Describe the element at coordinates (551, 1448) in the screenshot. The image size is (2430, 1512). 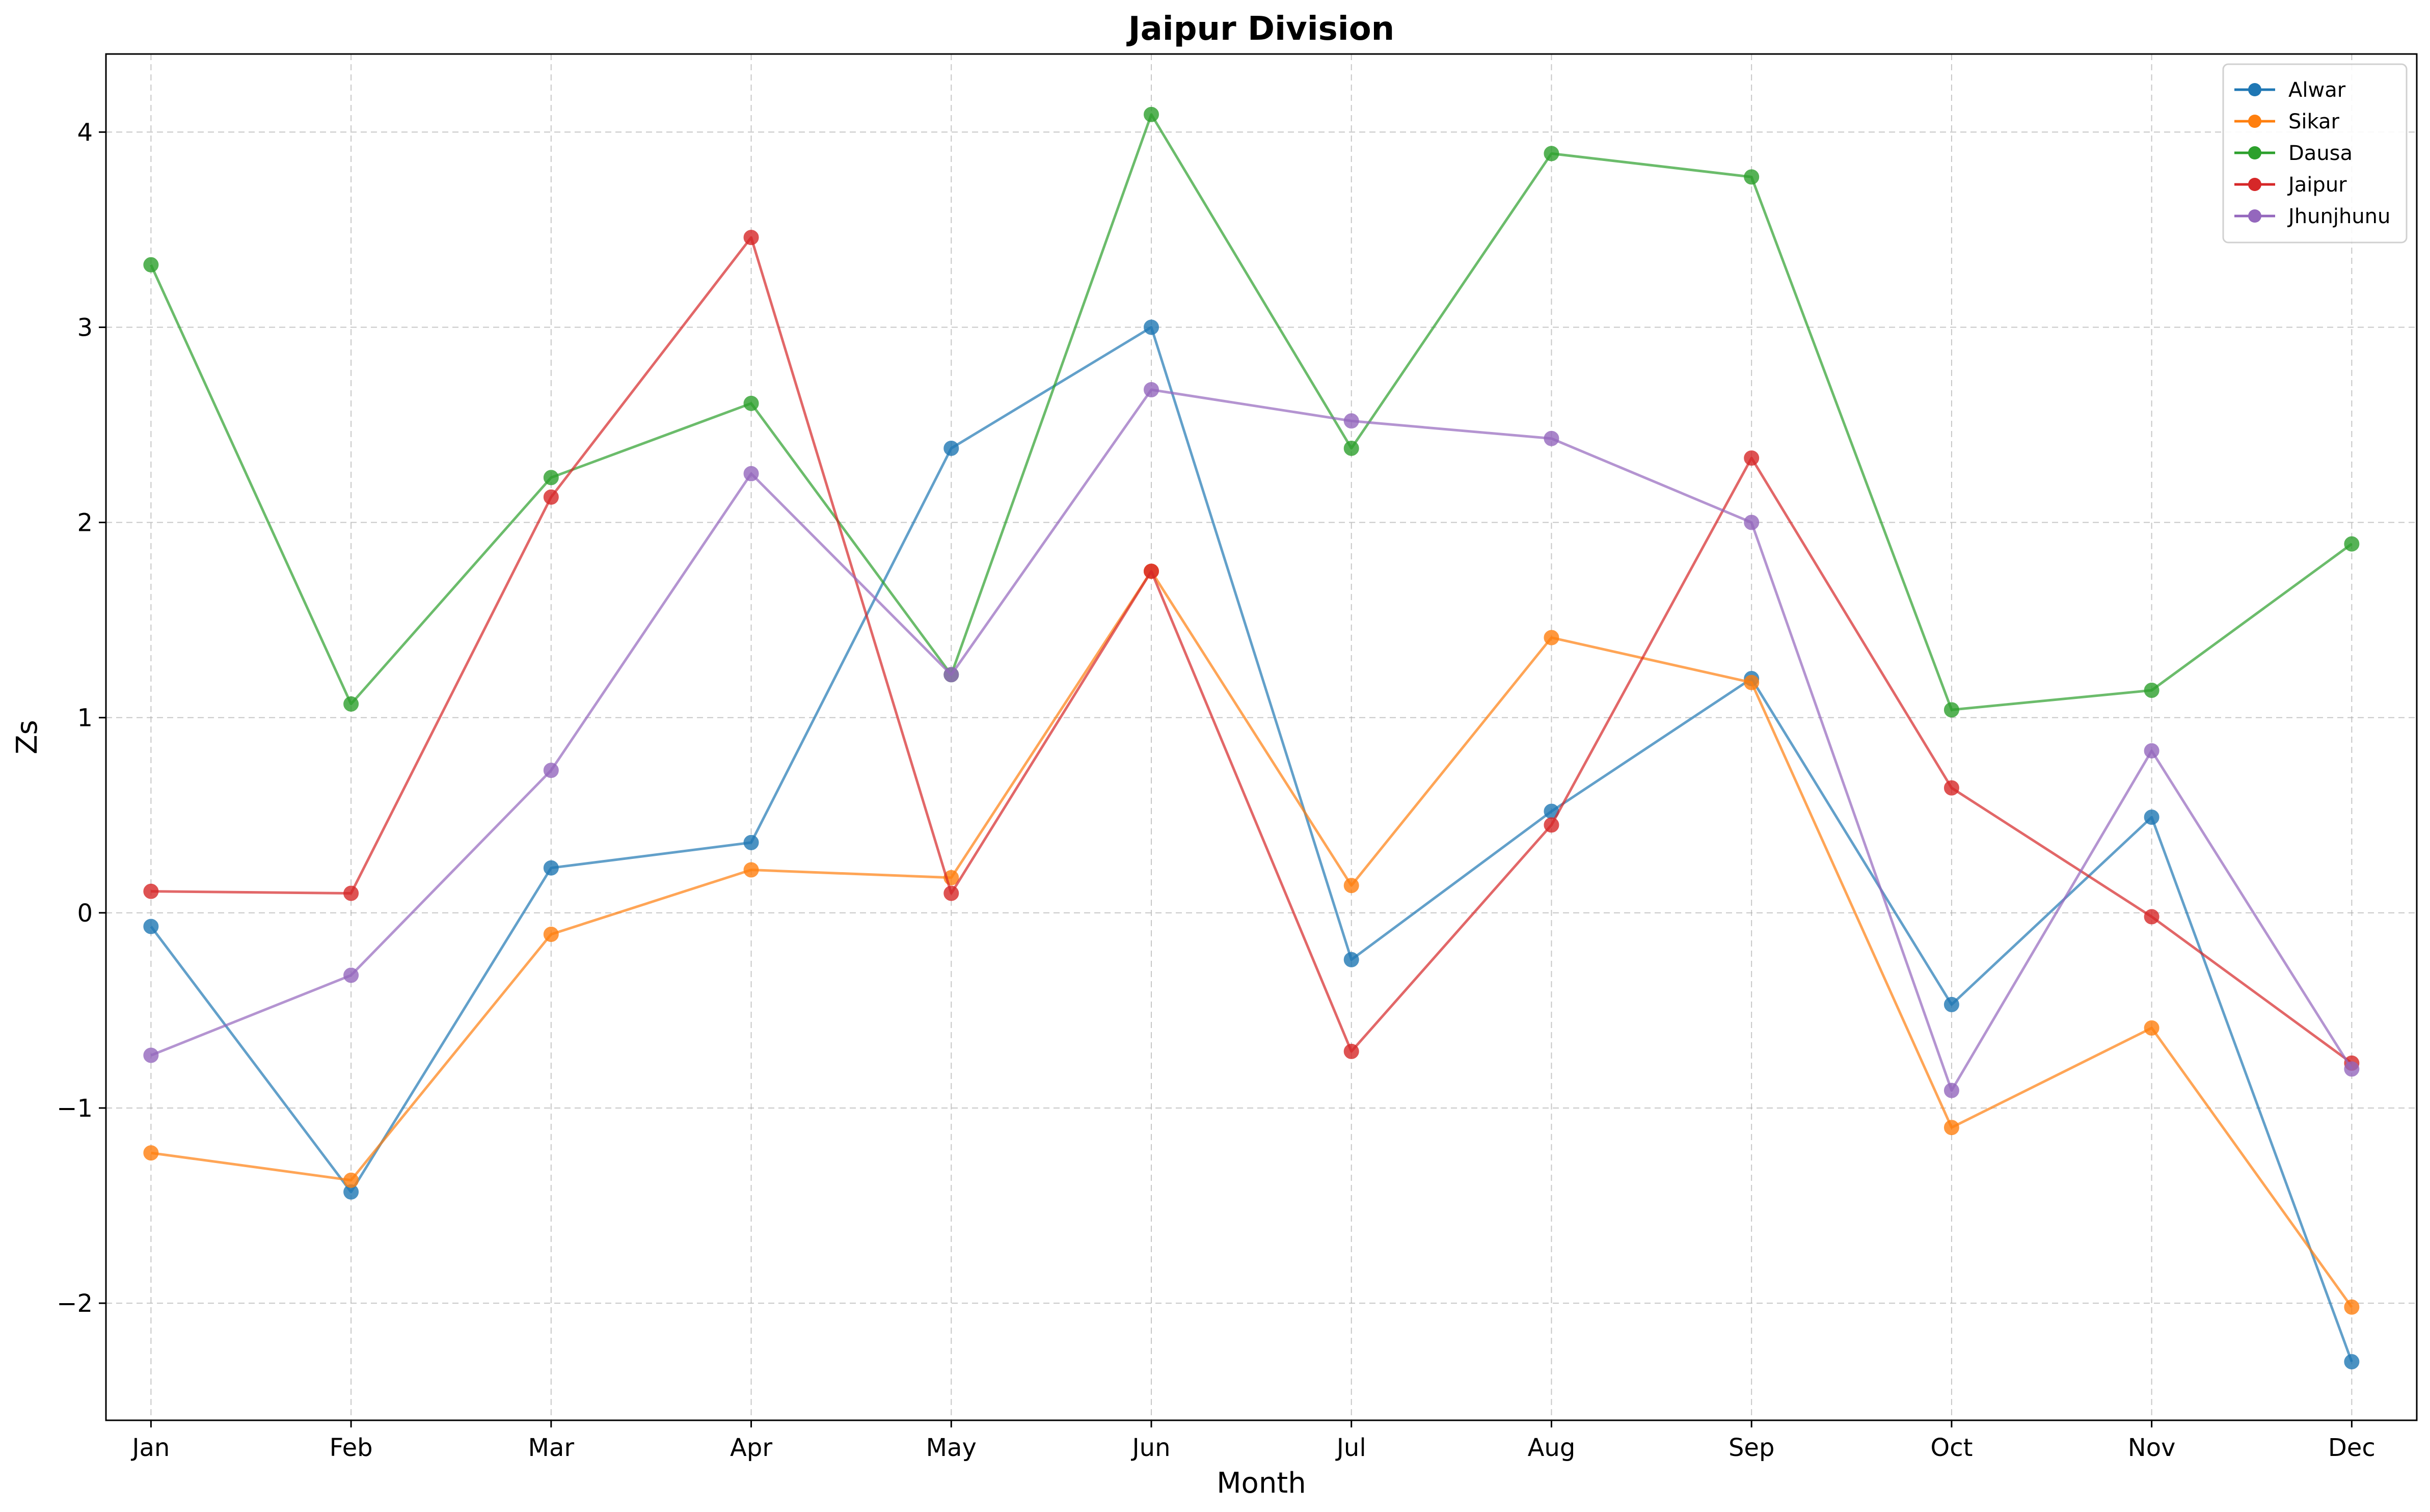
I see `x-tick-label: Mar` at that location.